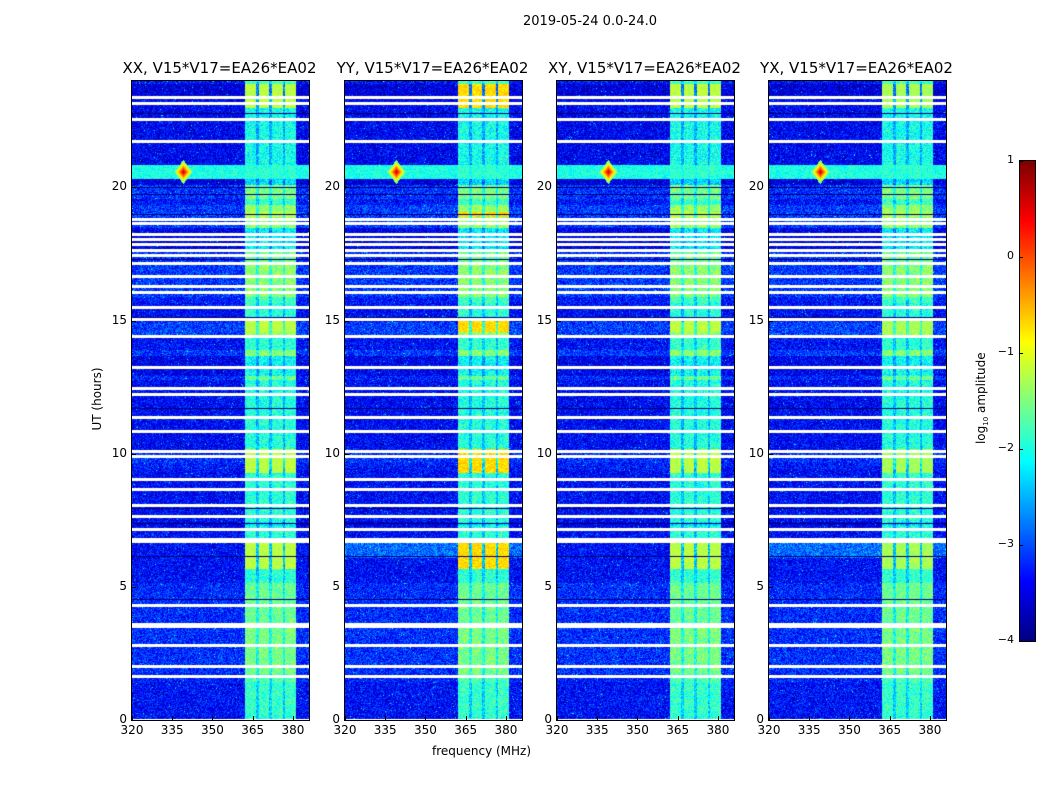 This screenshot has width=1050, height=800. I want to click on y-axis-label: UT (hours), so click(97, 399).